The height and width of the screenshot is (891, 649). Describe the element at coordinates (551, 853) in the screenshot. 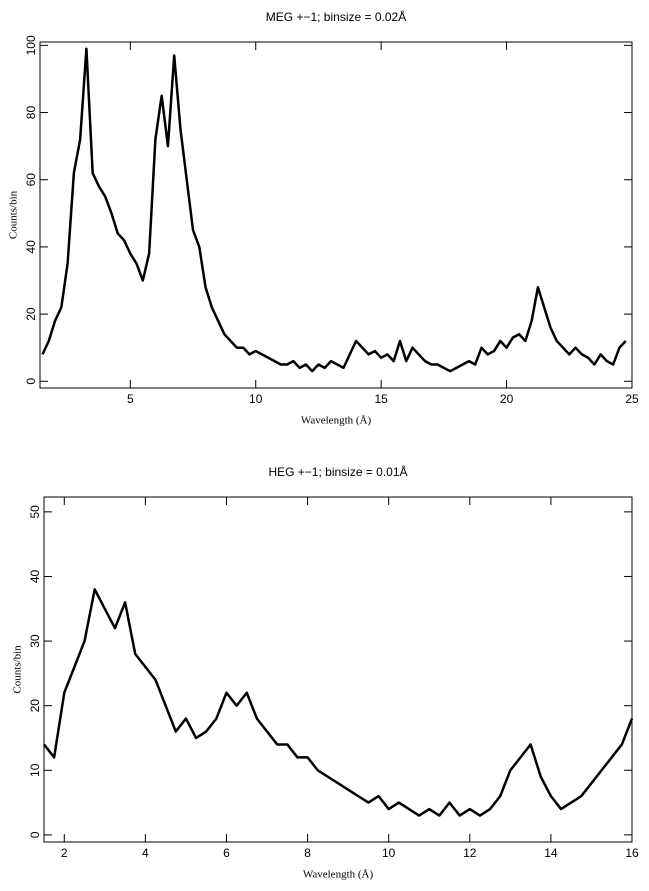

I see `x-tick-label: 14` at that location.